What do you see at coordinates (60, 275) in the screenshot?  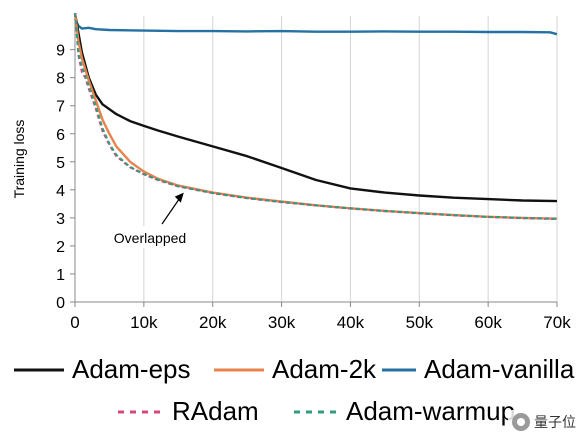 I see `y-tick-label: 1` at bounding box center [60, 275].